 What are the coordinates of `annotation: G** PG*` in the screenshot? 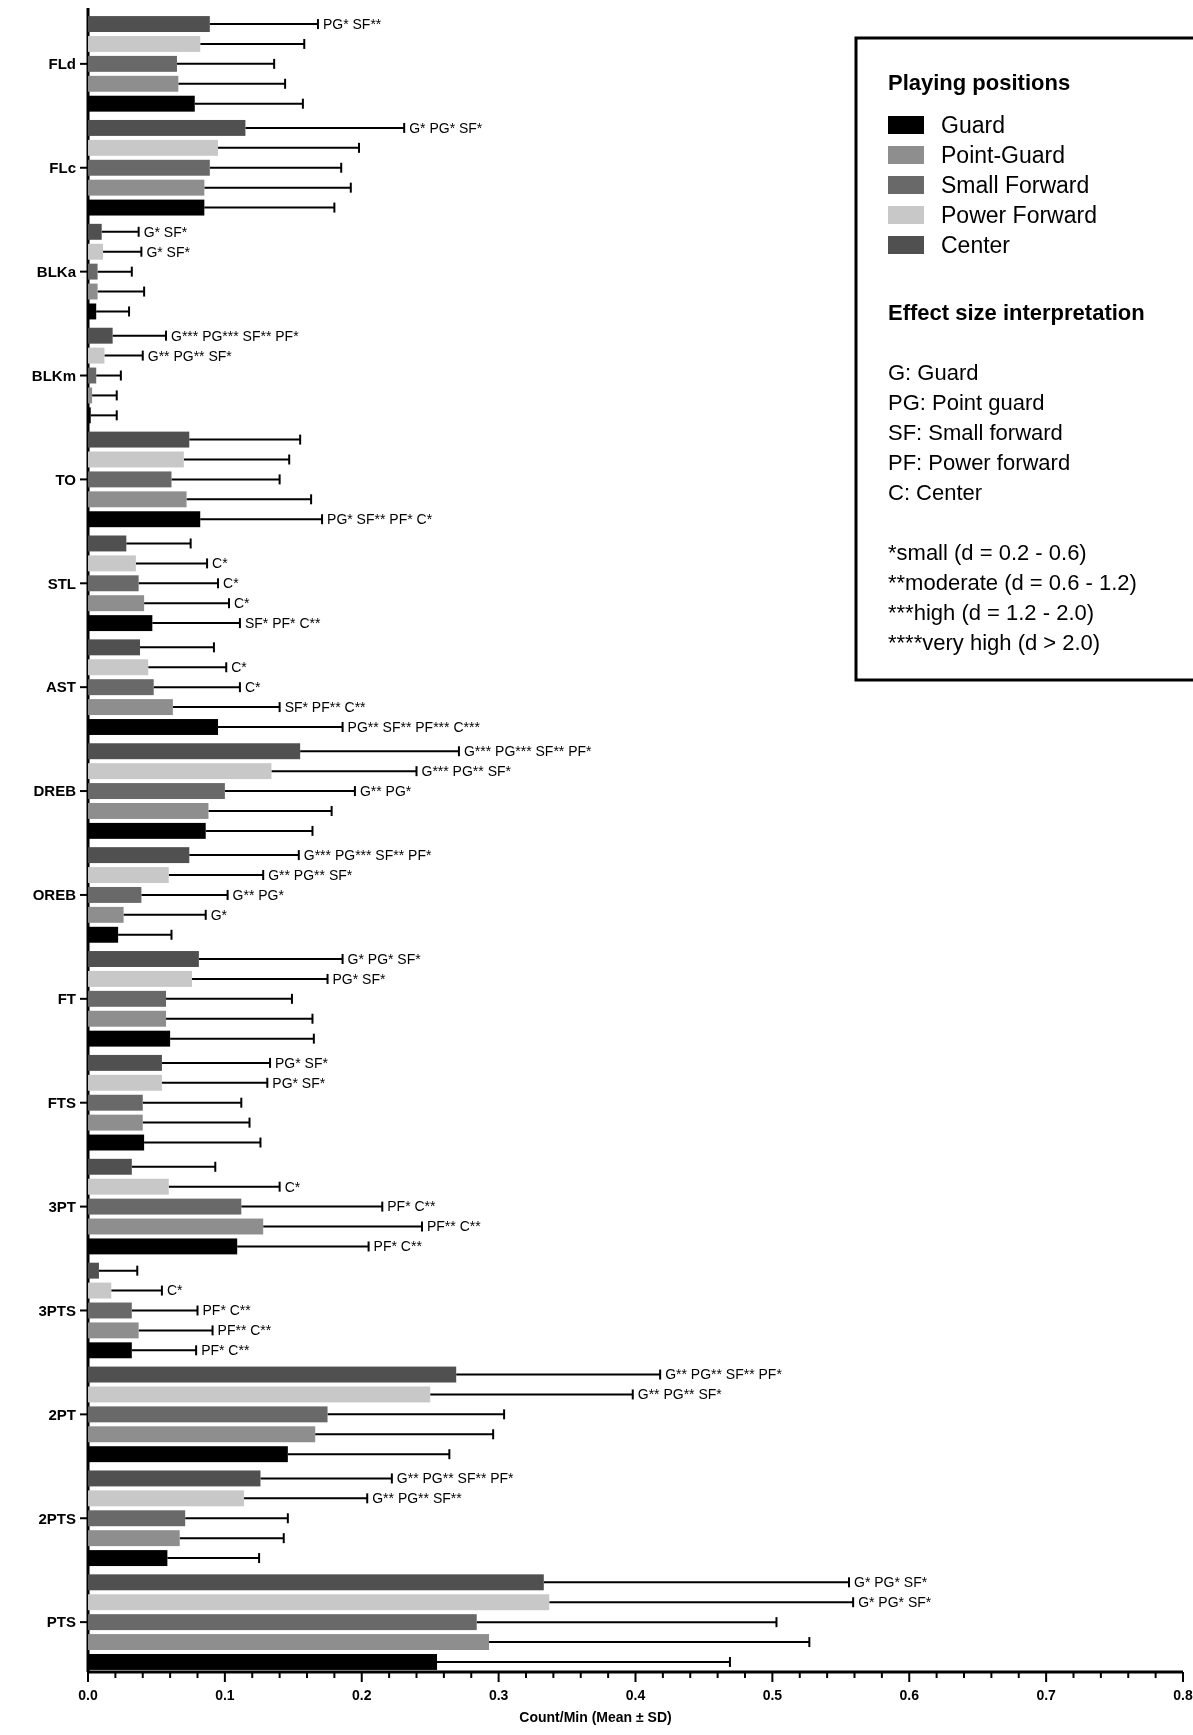 It's located at (385, 790).